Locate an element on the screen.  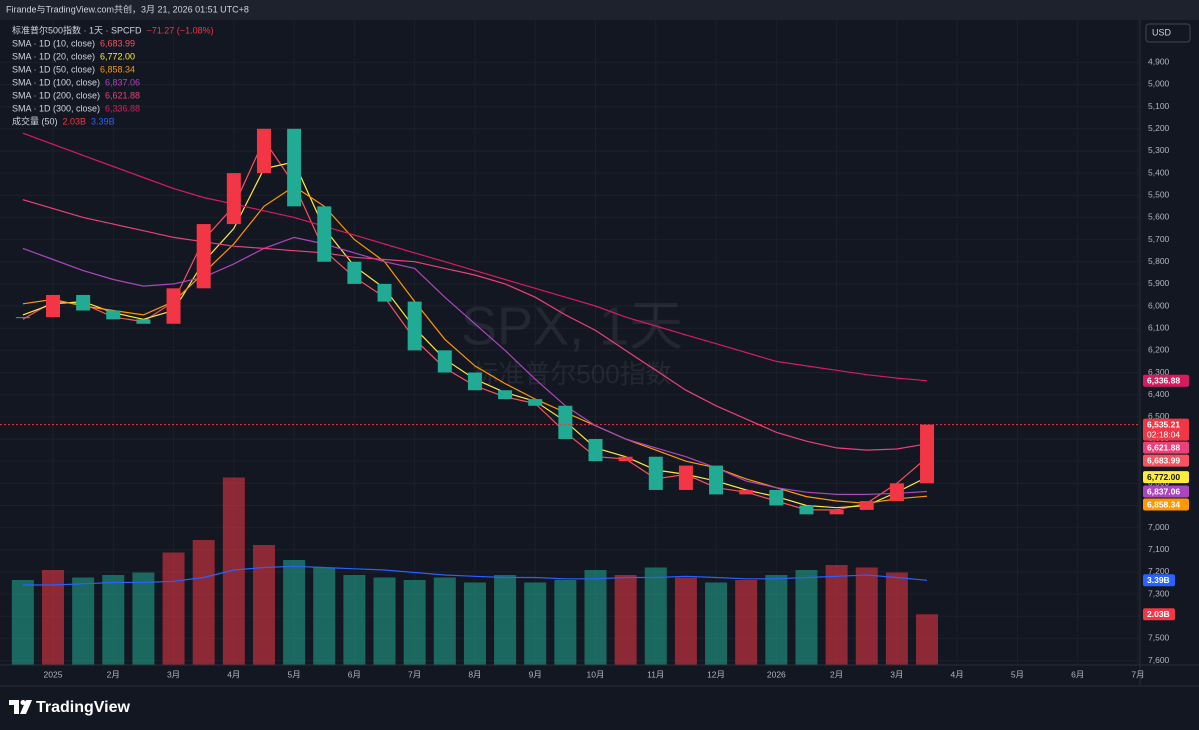
legend-name: SMA · 1D (20, close) is located at coordinates (53, 56).